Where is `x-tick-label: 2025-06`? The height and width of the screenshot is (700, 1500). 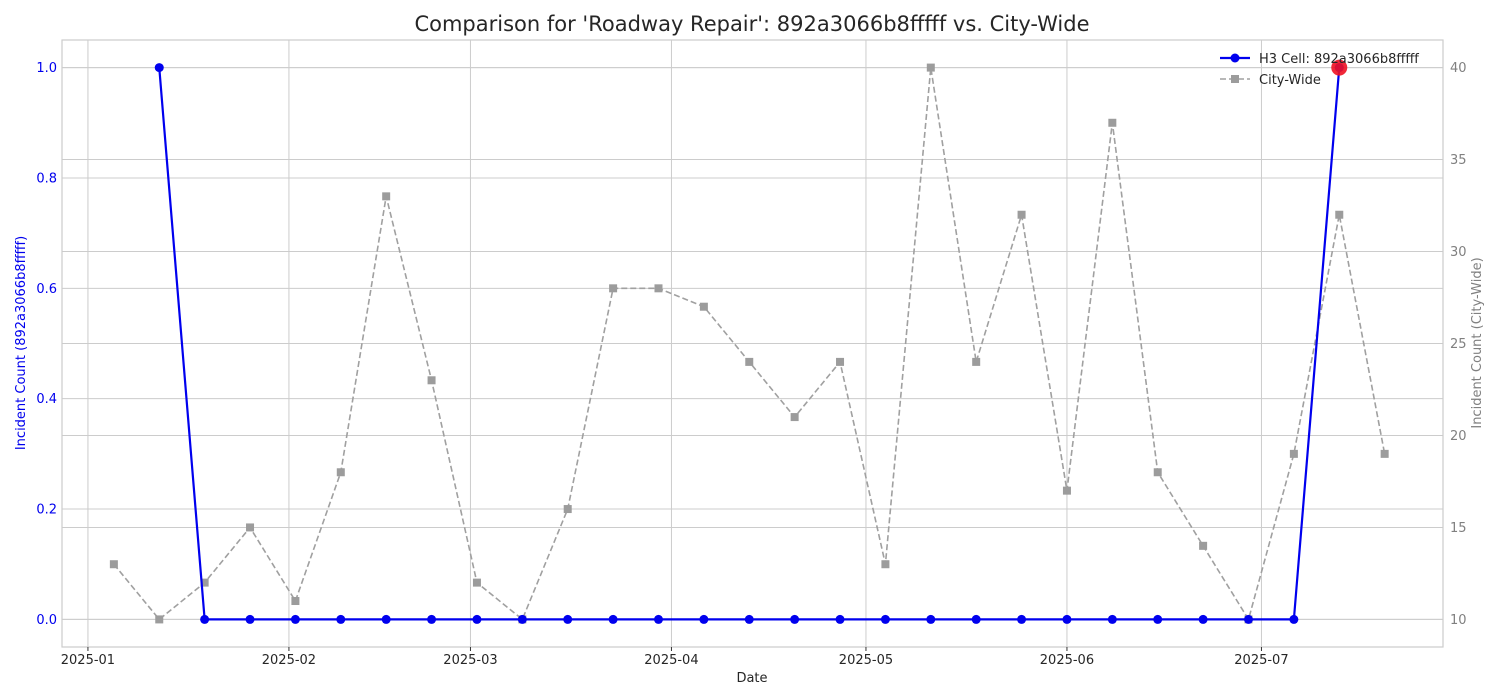 x-tick-label: 2025-06 is located at coordinates (1067, 660).